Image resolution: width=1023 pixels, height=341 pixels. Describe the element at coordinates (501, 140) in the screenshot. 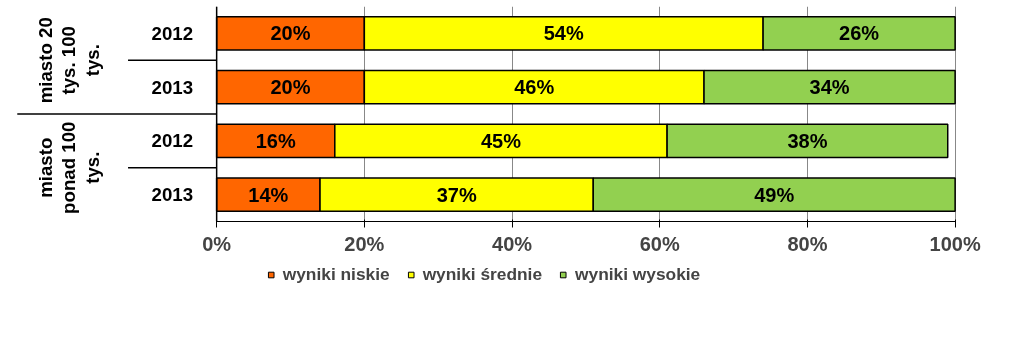

I see `data-label: 45%` at that location.